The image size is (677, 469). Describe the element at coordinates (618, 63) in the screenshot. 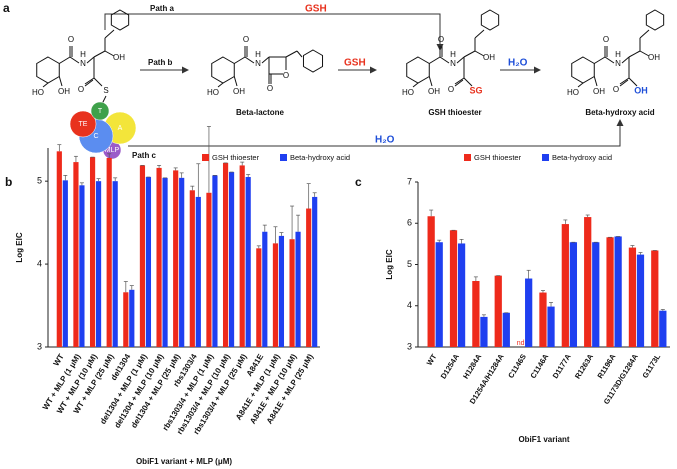

I see `atom-label: N` at that location.